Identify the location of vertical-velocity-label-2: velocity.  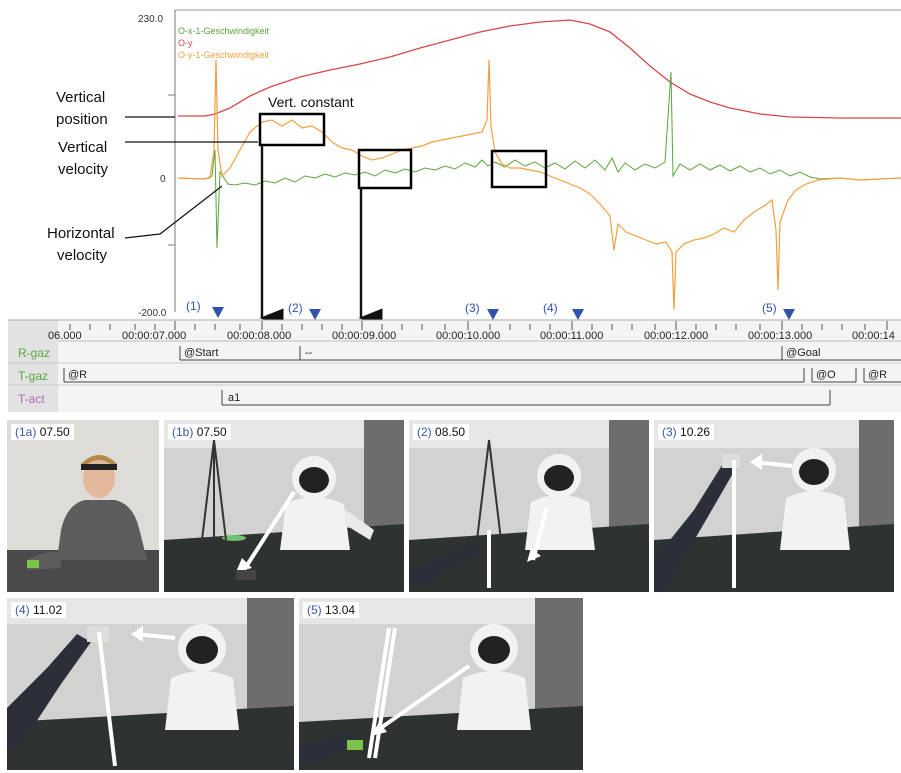
(83, 169).